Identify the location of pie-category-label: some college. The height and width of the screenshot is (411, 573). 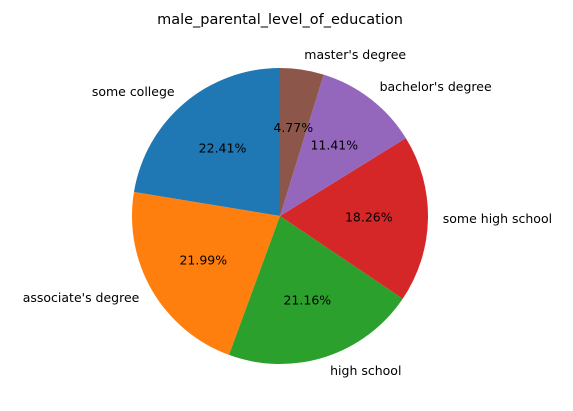
(133, 91).